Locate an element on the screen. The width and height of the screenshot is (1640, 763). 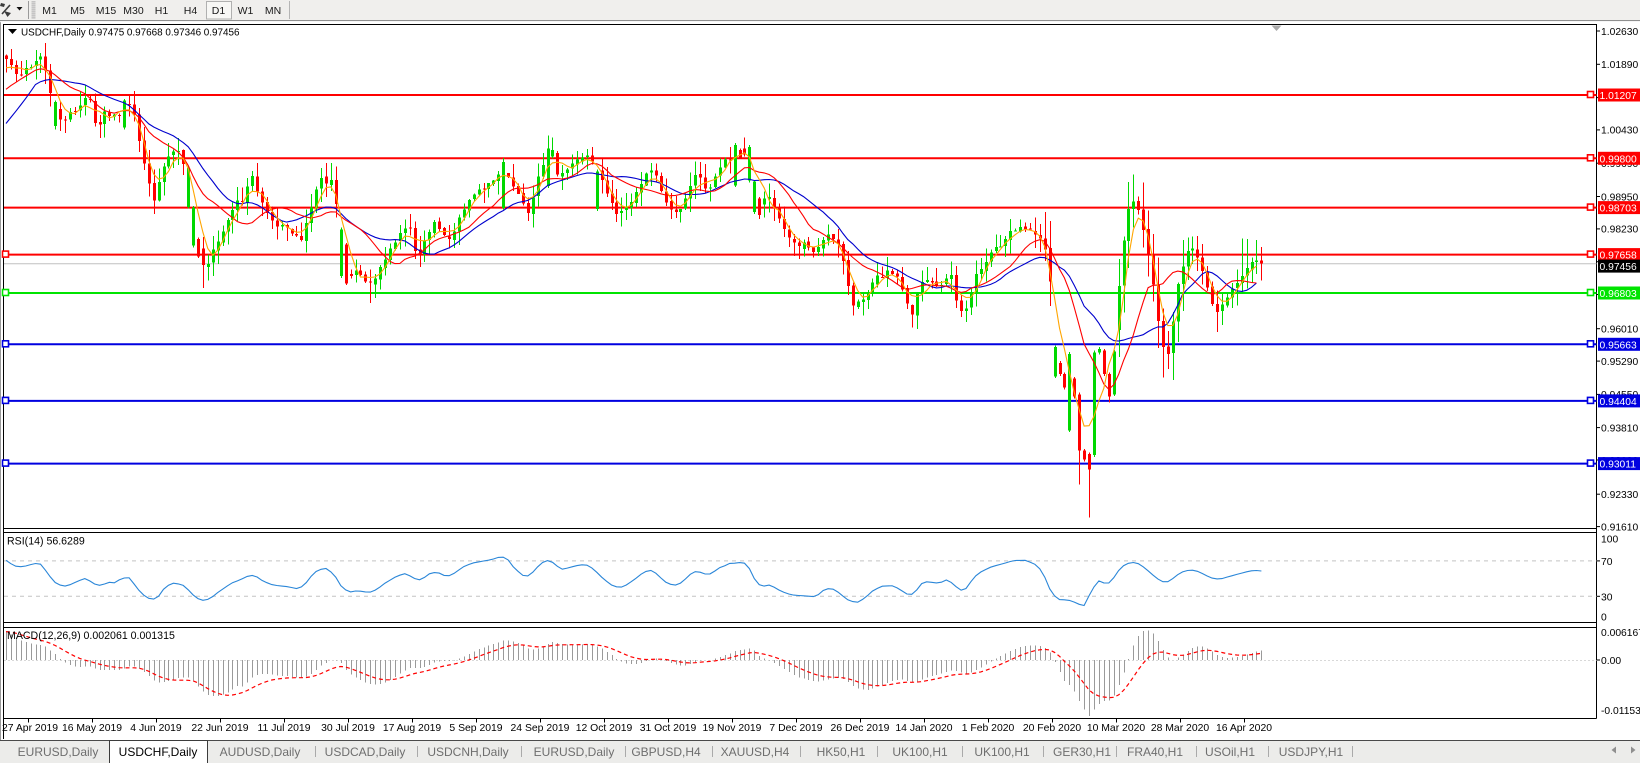
svg-text: XAUUSD,H4 is located at coordinates (755, 752).